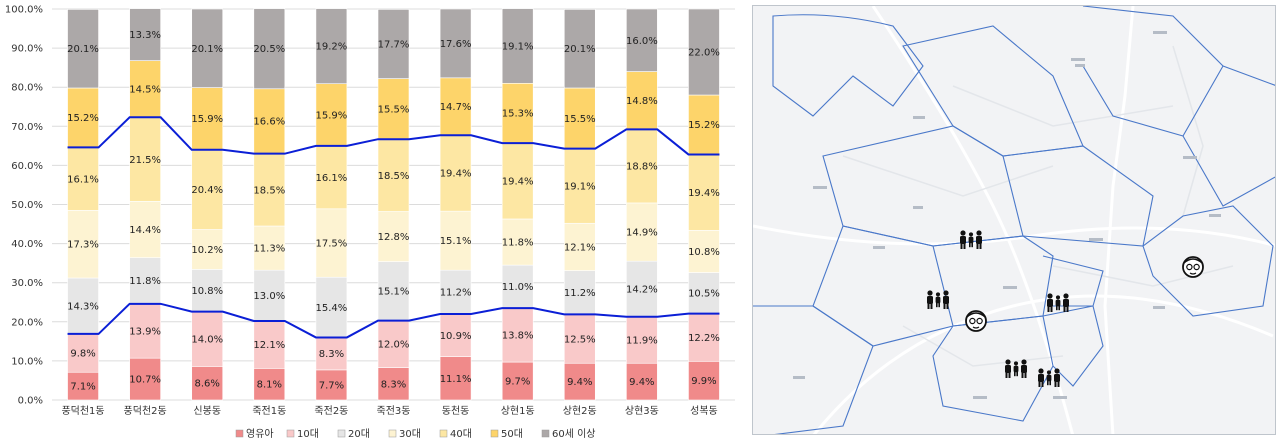 The height and width of the screenshot is (446, 1280). What do you see at coordinates (393, 136) in the screenshot?
I see `boundary-upper-line` at bounding box center [393, 136].